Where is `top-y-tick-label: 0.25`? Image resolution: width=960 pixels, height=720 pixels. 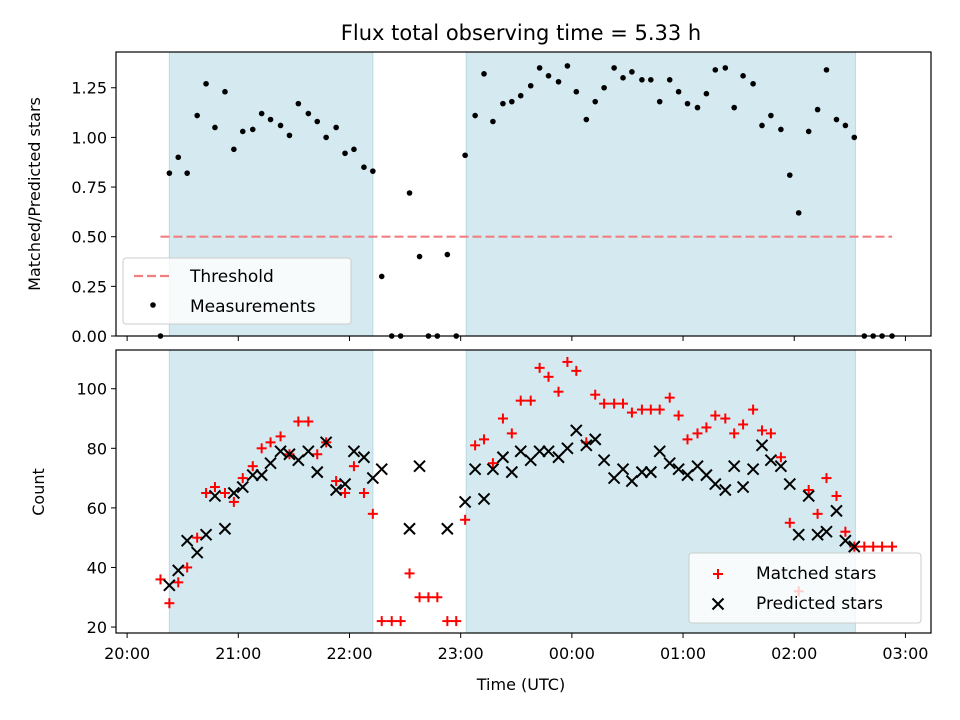 top-y-tick-label: 0.25 is located at coordinates (89, 286).